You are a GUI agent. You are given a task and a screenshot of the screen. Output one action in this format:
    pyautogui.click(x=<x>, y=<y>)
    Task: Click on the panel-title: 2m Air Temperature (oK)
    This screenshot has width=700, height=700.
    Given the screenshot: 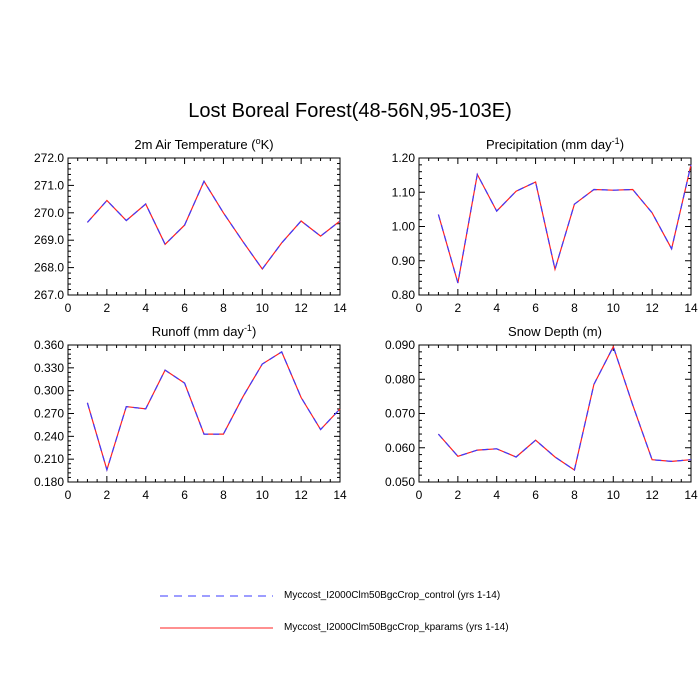 What is the action you would take?
    pyautogui.click(x=203, y=144)
    